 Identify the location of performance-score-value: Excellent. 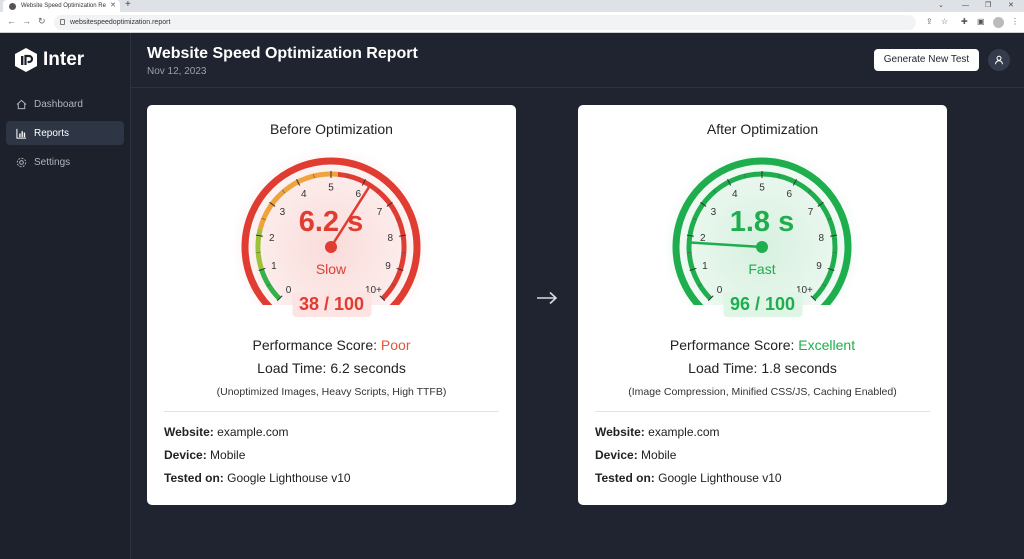
(827, 345).